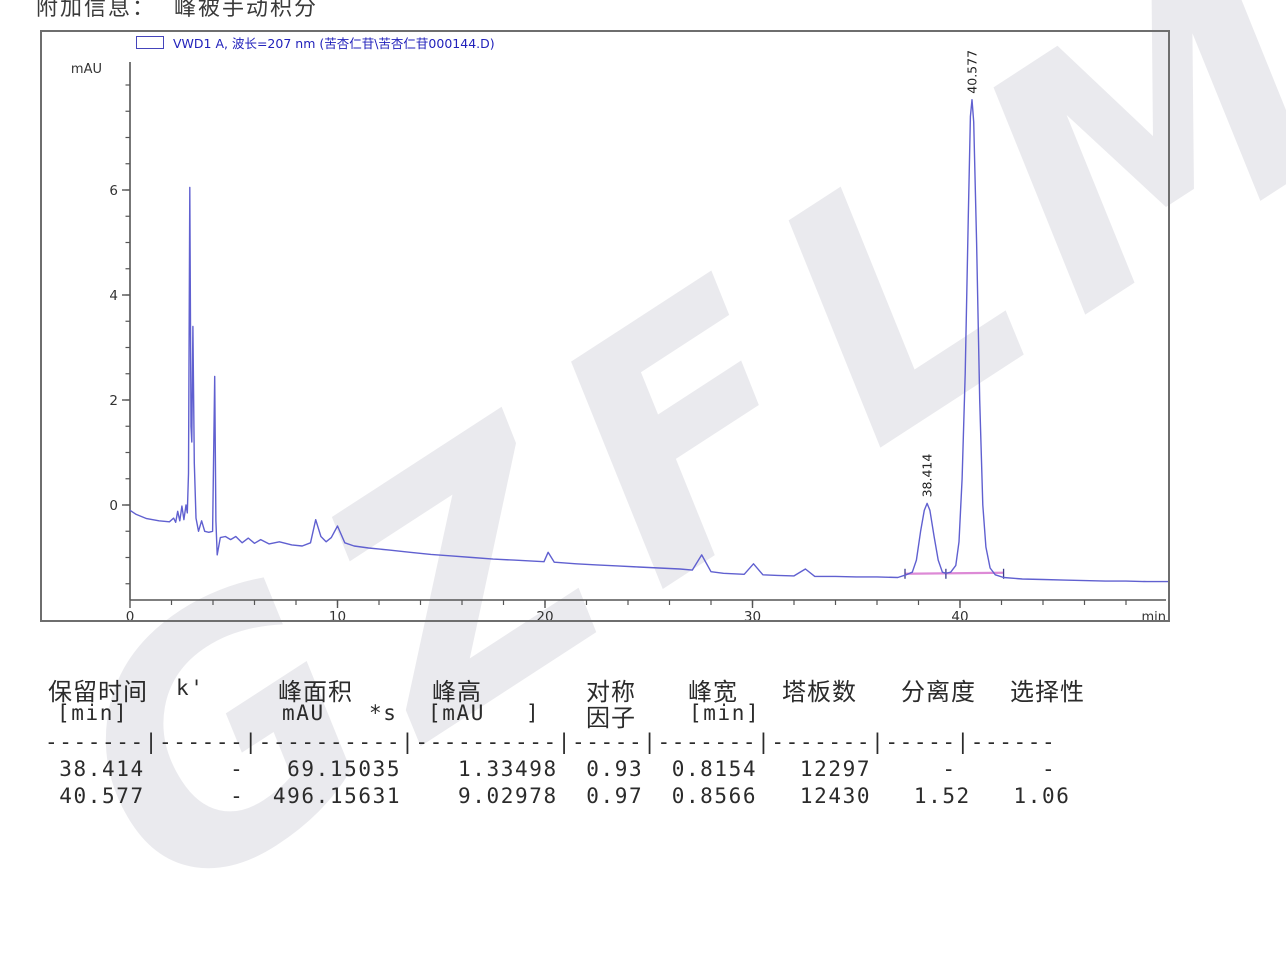  I want to click on svg-text: 40, so click(959, 614).